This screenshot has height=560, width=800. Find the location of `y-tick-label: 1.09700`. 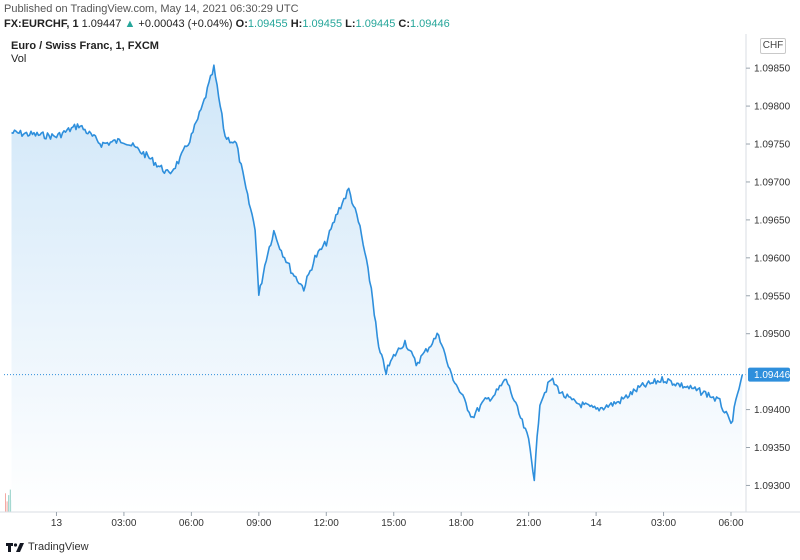

y-tick-label: 1.09700 is located at coordinates (772, 182).